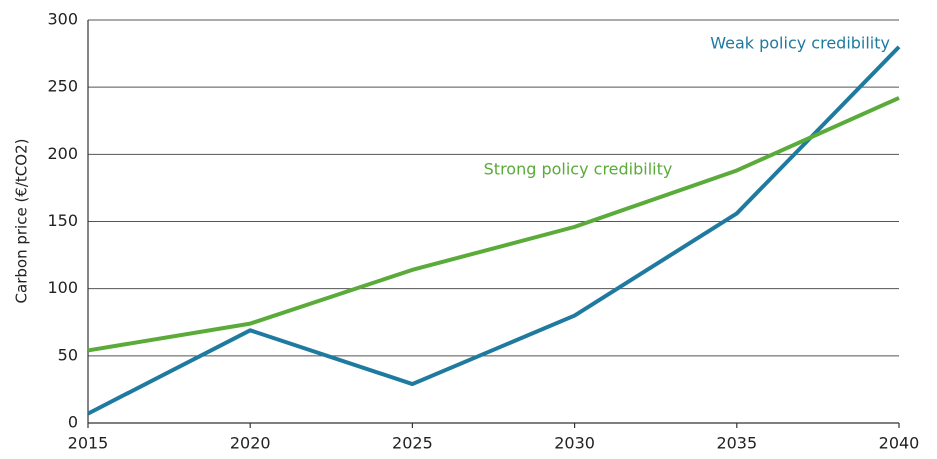 This screenshot has width=937, height=459. Describe the element at coordinates (800, 43) in the screenshot. I see `series-label: Weak policy credibility` at that location.